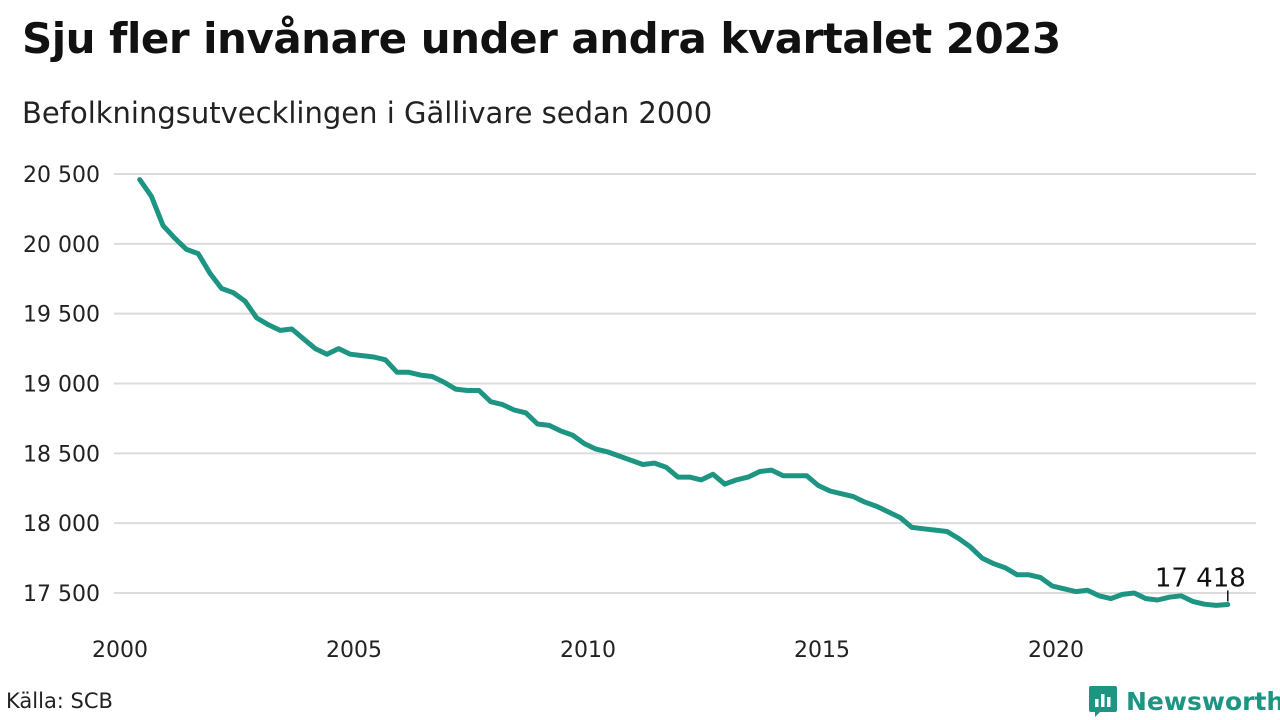 The height and width of the screenshot is (720, 1280). Describe the element at coordinates (61, 454) in the screenshot. I see `y-tick-label: 18 500` at that location.